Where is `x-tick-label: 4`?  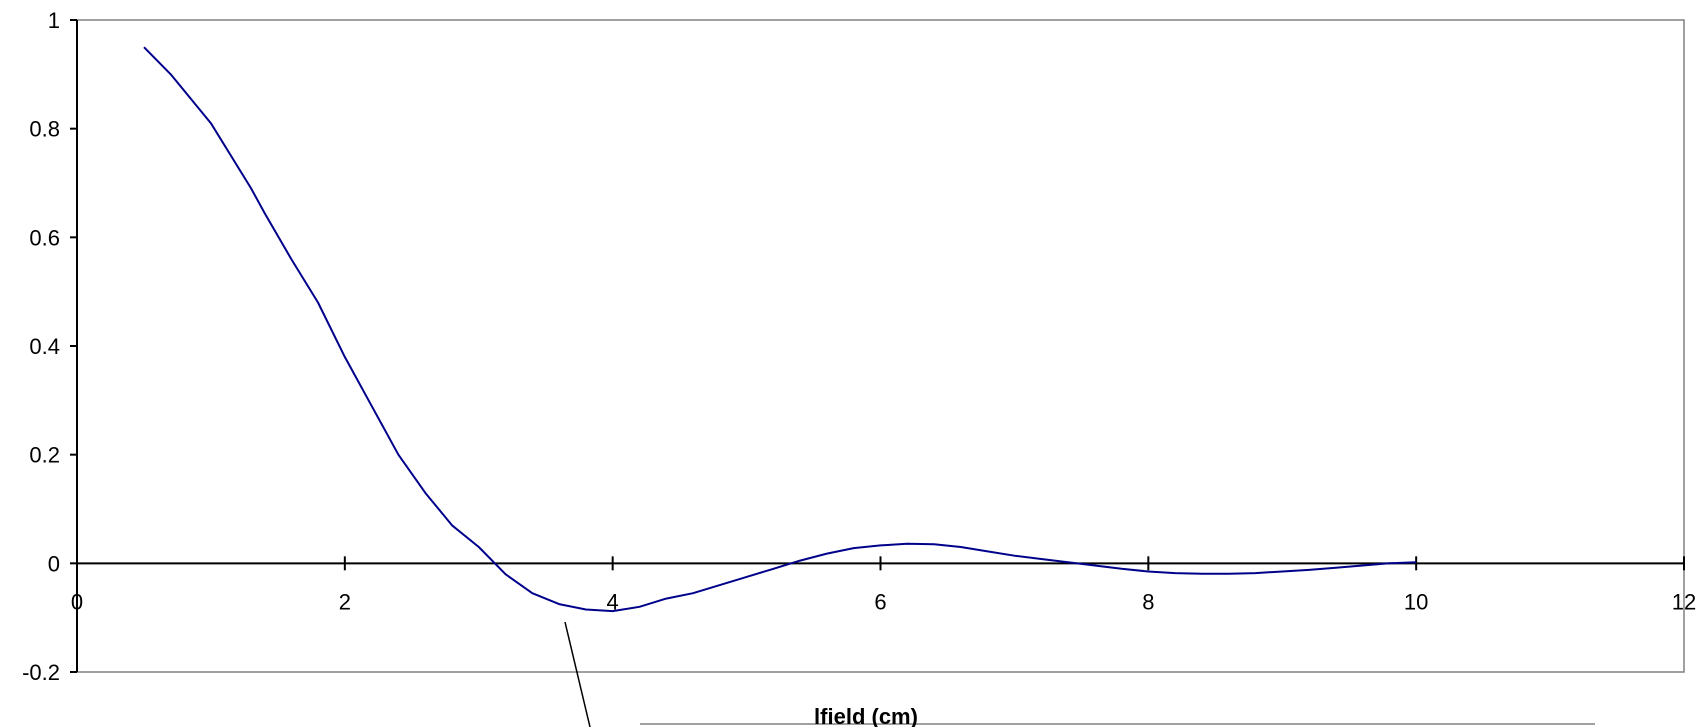
x-tick-label: 4 is located at coordinates (613, 601).